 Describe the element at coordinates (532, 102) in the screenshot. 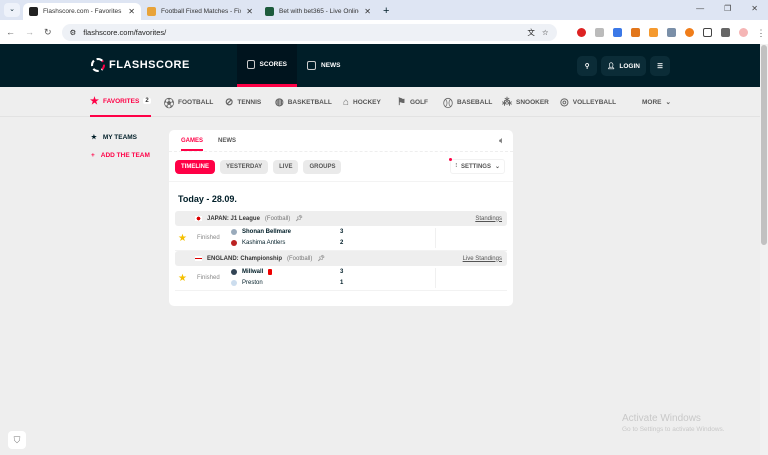

I see `sport-label: SNOOKER` at that location.